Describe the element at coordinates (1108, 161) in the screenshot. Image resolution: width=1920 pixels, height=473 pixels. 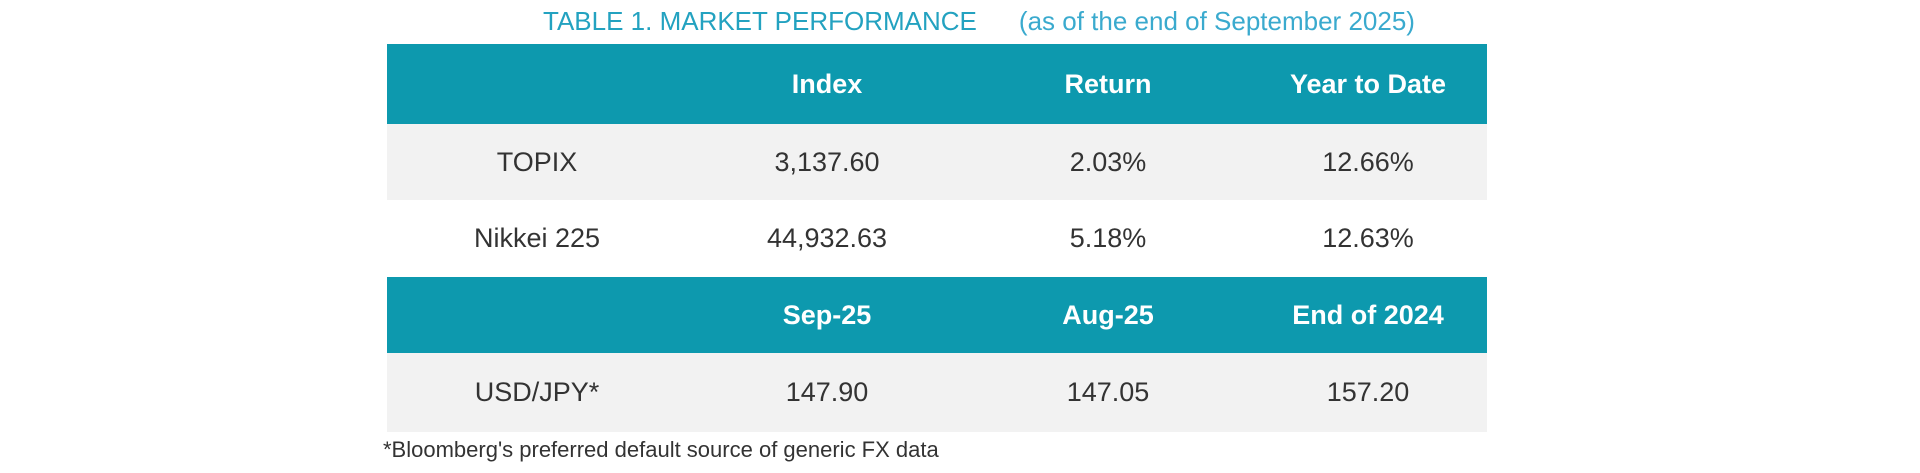
I see `cell-return-value: 2.03%` at that location.